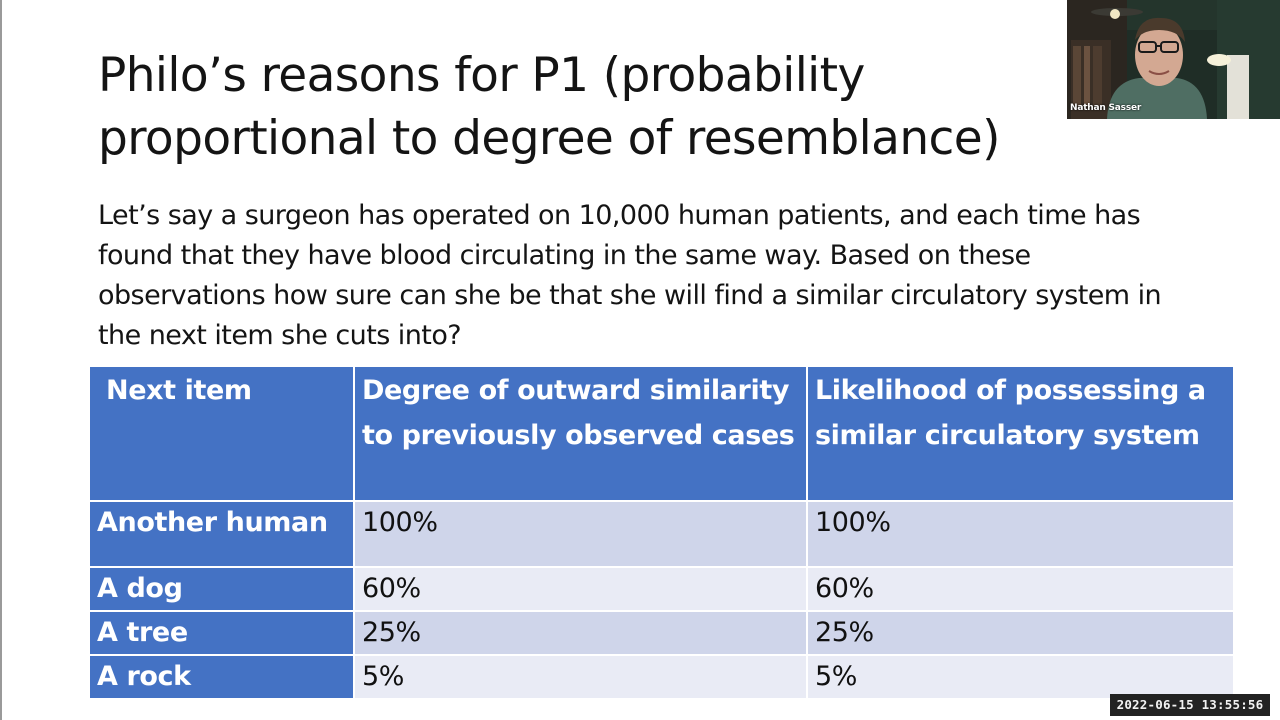 The height and width of the screenshot is (720, 1280). Describe the element at coordinates (1020, 677) in the screenshot. I see `row-likelihood-value: 5%` at that location.